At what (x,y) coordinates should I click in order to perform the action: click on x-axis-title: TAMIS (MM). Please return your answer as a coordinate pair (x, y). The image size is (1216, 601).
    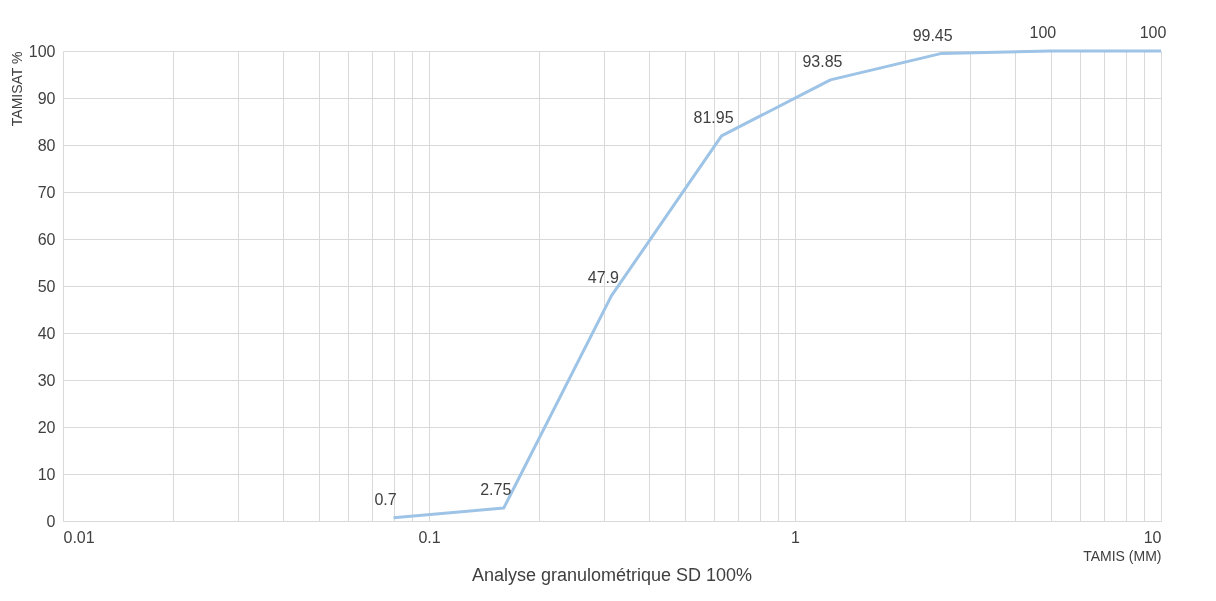
    Looking at the image, I should click on (1122, 555).